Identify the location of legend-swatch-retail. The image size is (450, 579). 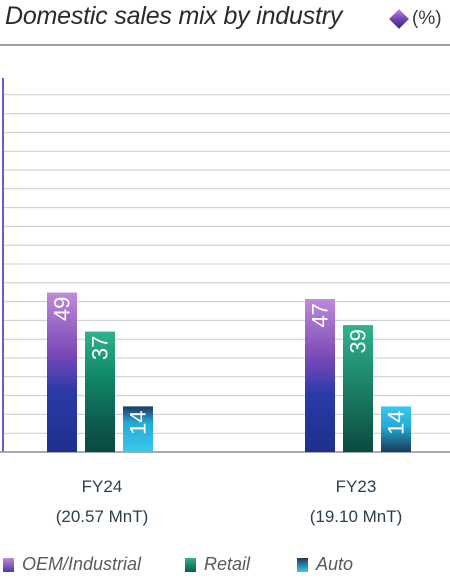
(190, 564).